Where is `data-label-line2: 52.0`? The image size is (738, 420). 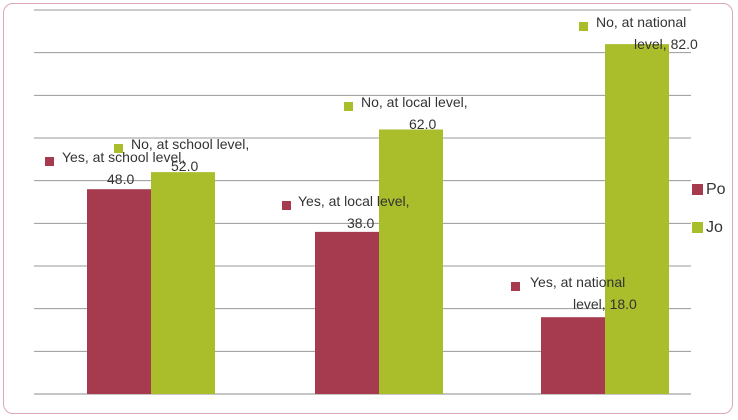
data-label-line2: 52.0 is located at coordinates (184, 166).